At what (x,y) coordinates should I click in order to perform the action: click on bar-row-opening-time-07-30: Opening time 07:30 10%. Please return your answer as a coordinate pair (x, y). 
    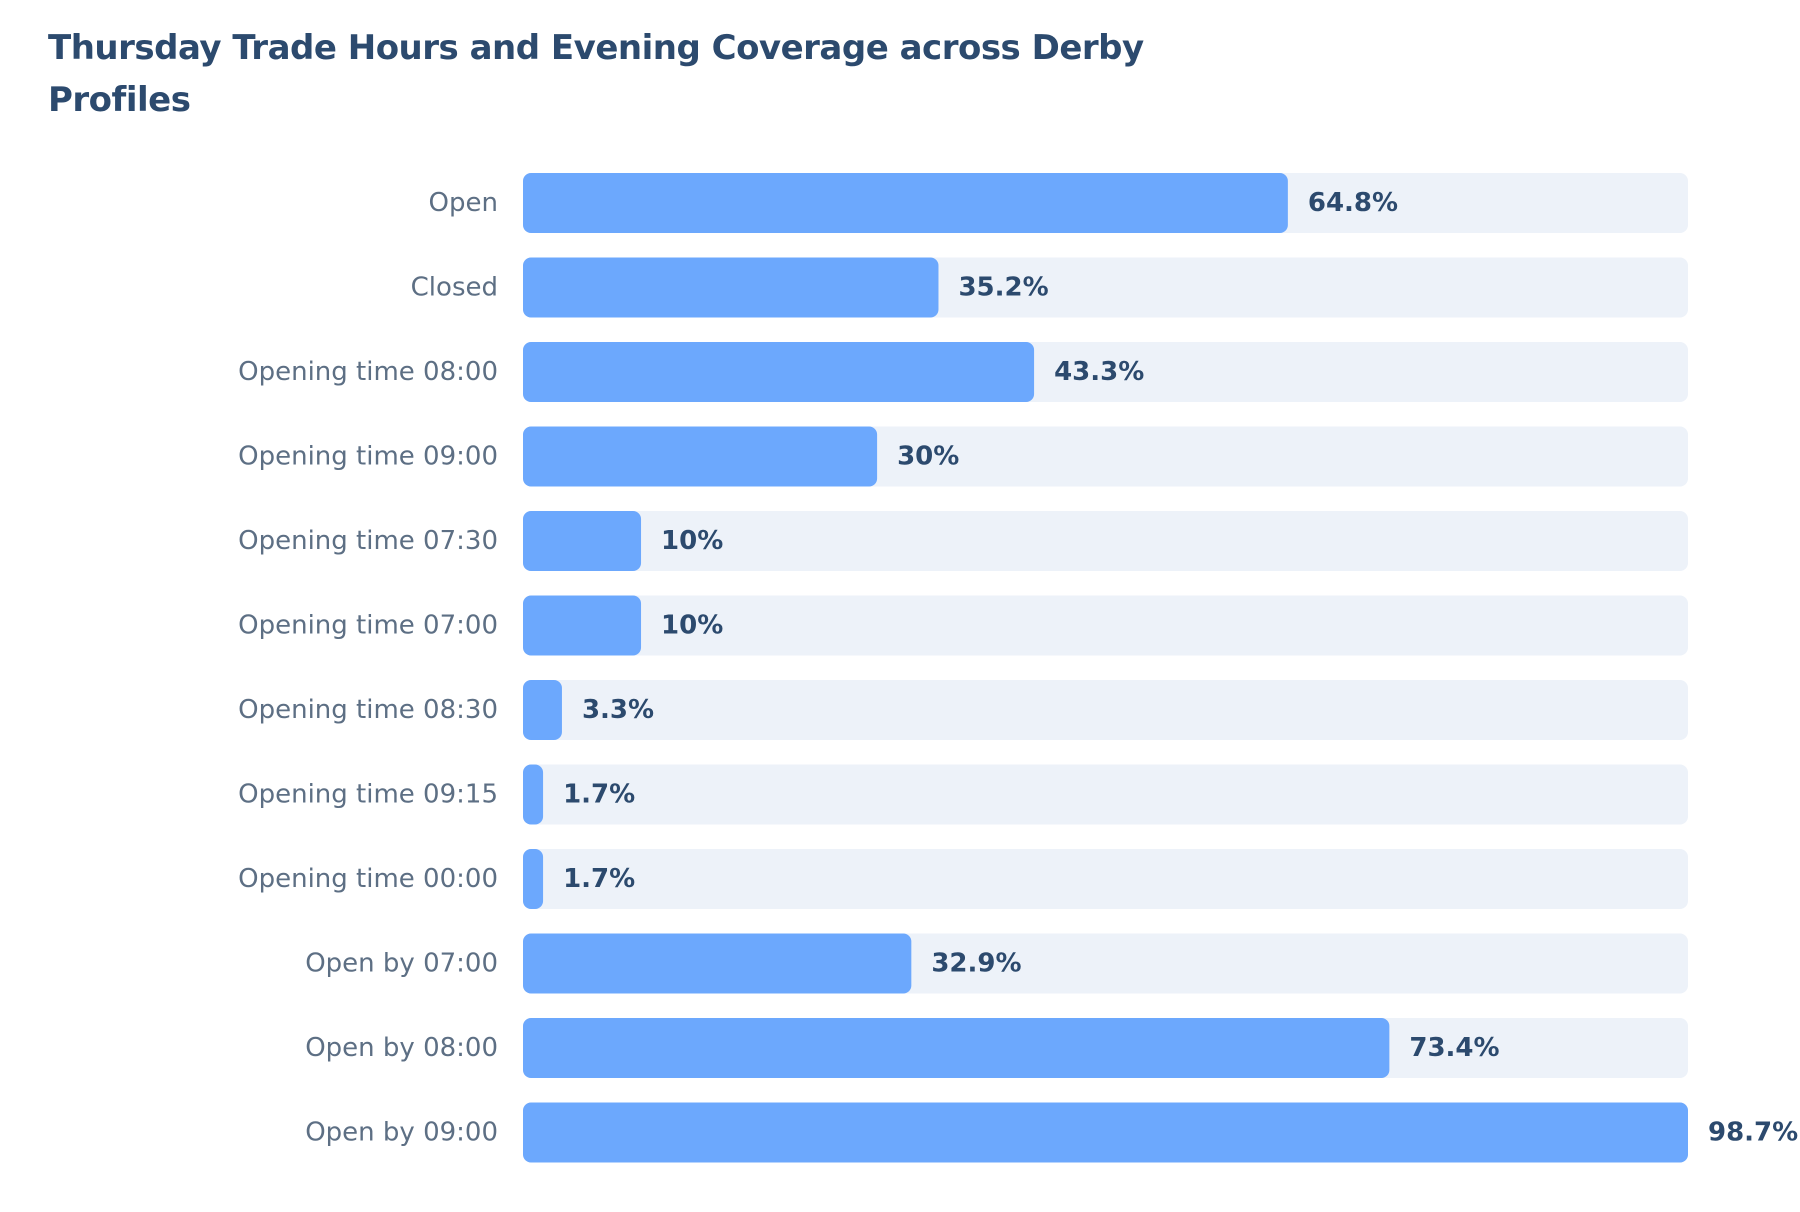
    Looking at the image, I should click on (963, 541).